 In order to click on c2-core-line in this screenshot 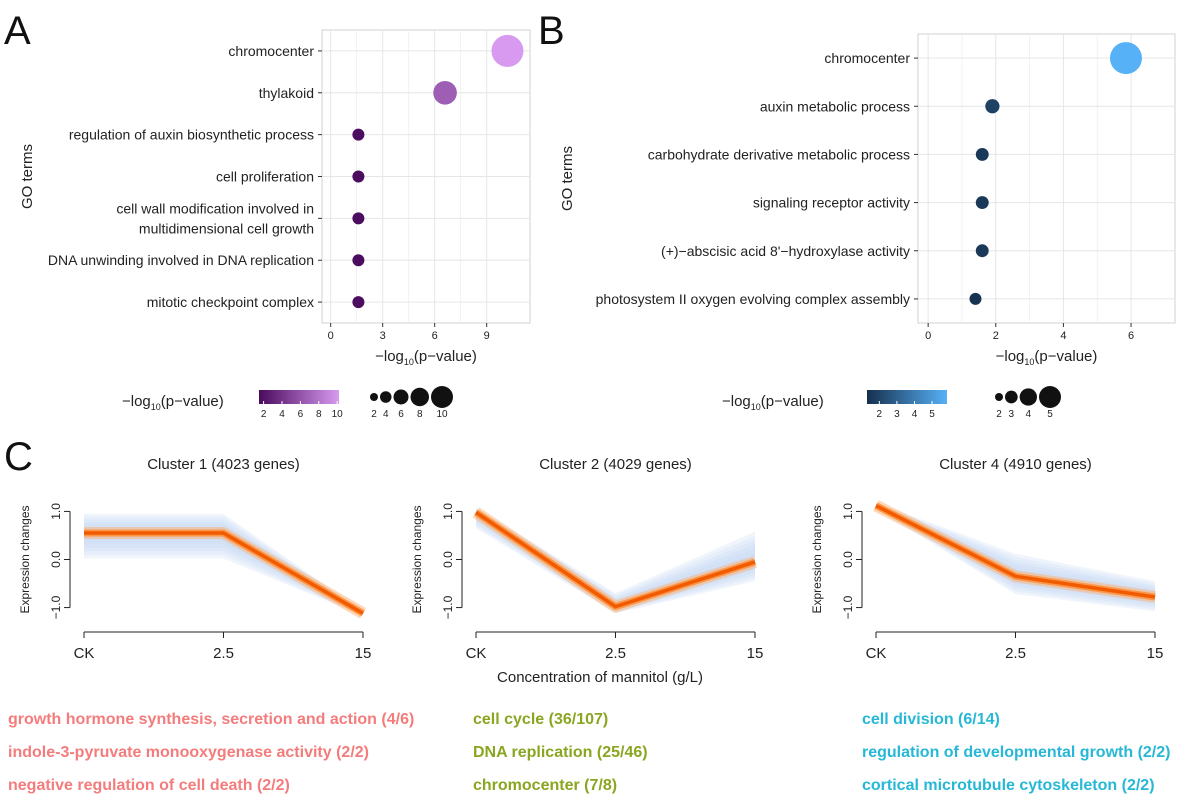, I will do `click(615, 559)`.